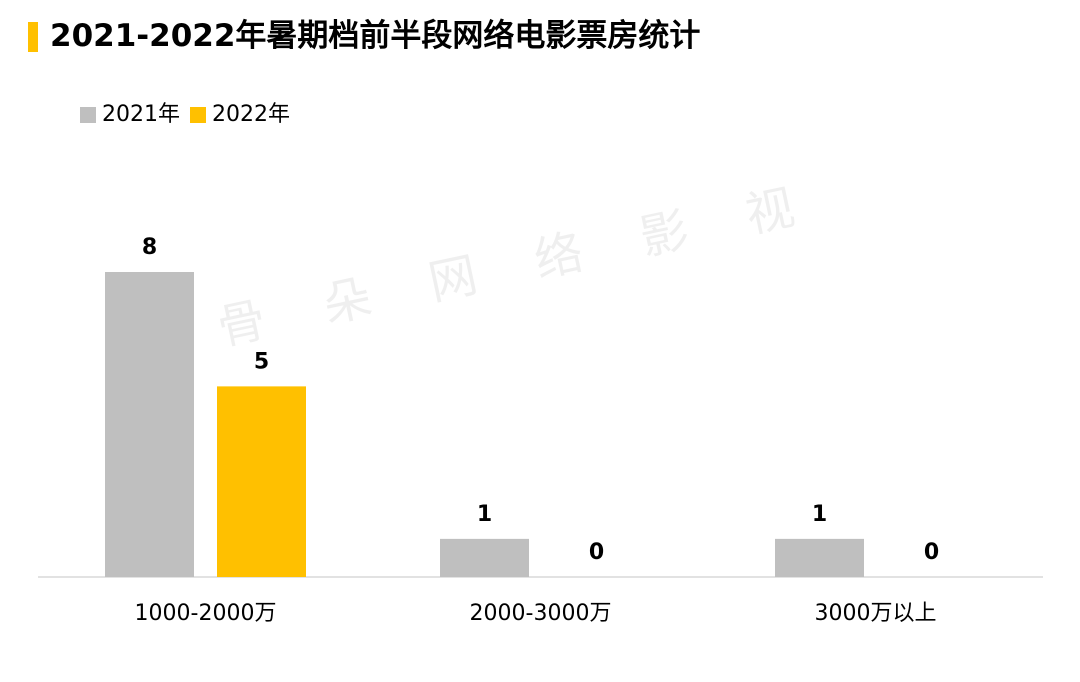  Describe the element at coordinates (596, 552) in the screenshot. I see `data-label-2022-1: 0` at that location.